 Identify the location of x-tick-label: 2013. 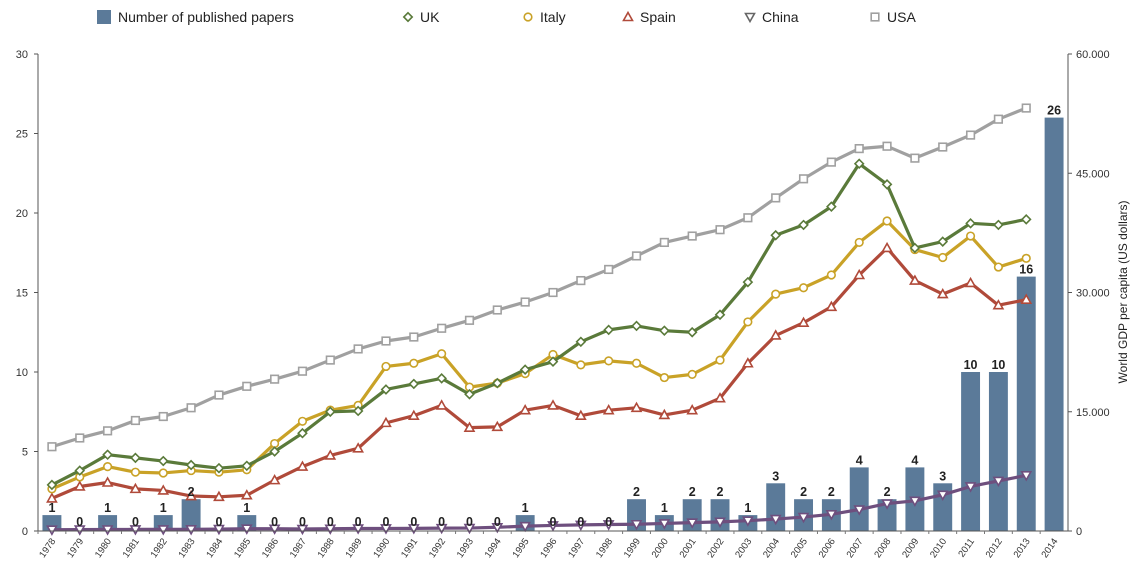
(1022, 548).